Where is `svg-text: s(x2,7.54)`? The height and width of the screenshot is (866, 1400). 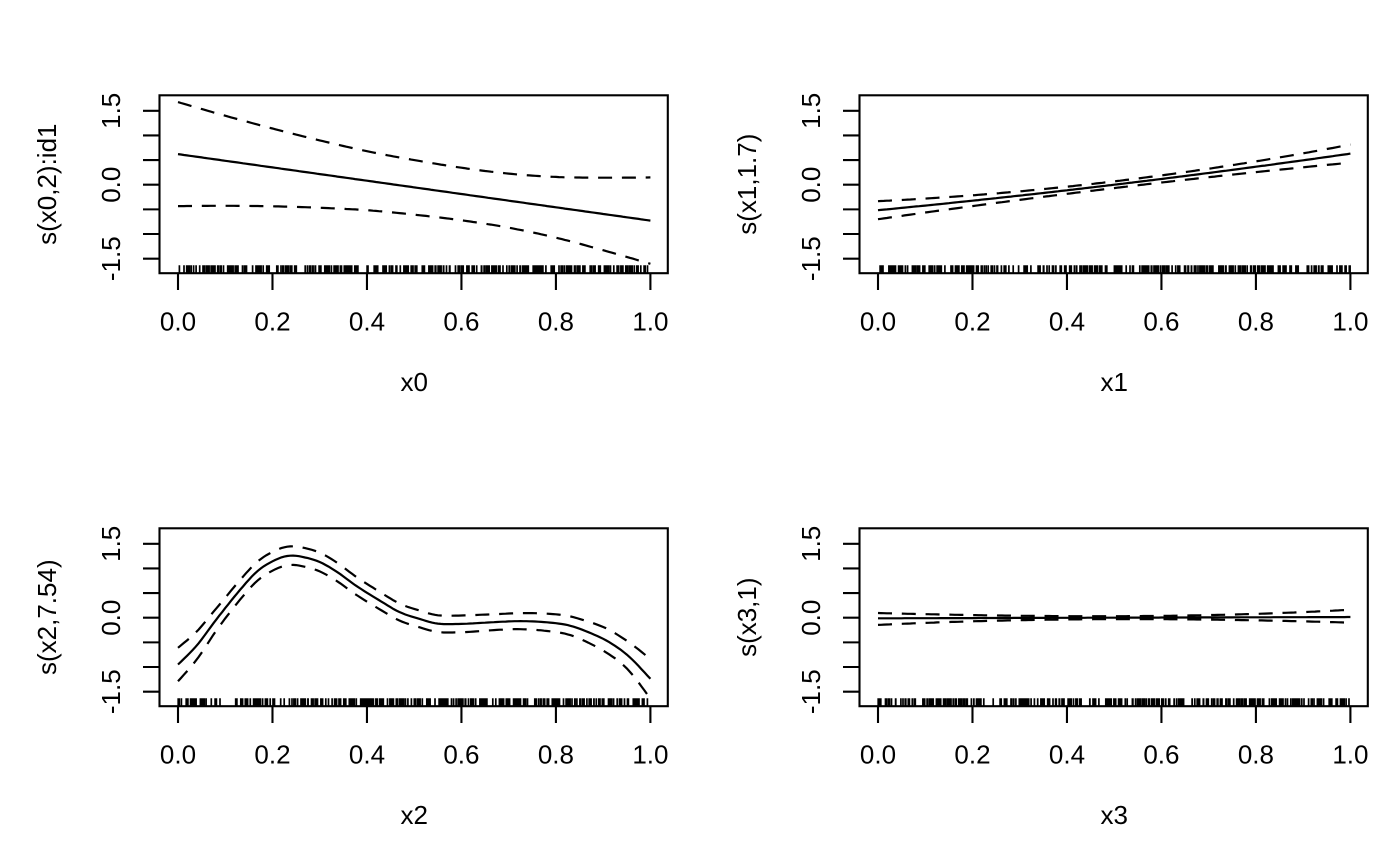
svg-text: s(x2,7.54) is located at coordinates (47, 617).